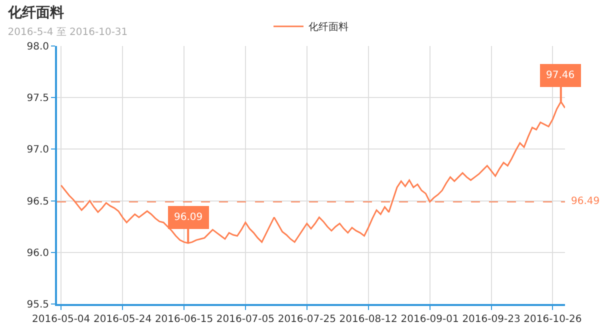  What do you see at coordinates (122, 319) in the screenshot?
I see `x-tick-label: 2016-05-24` at bounding box center [122, 319].